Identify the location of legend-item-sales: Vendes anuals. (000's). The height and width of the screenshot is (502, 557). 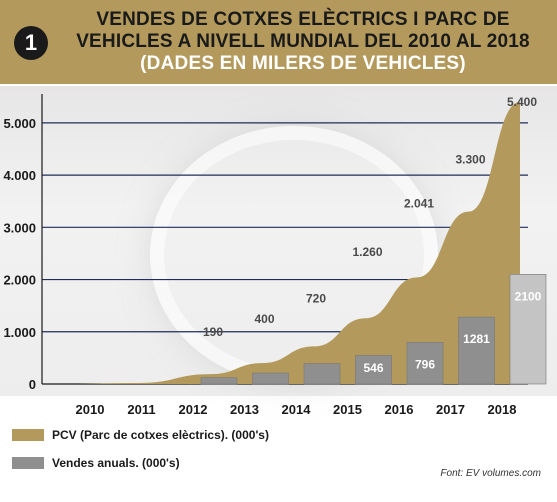
(96, 463).